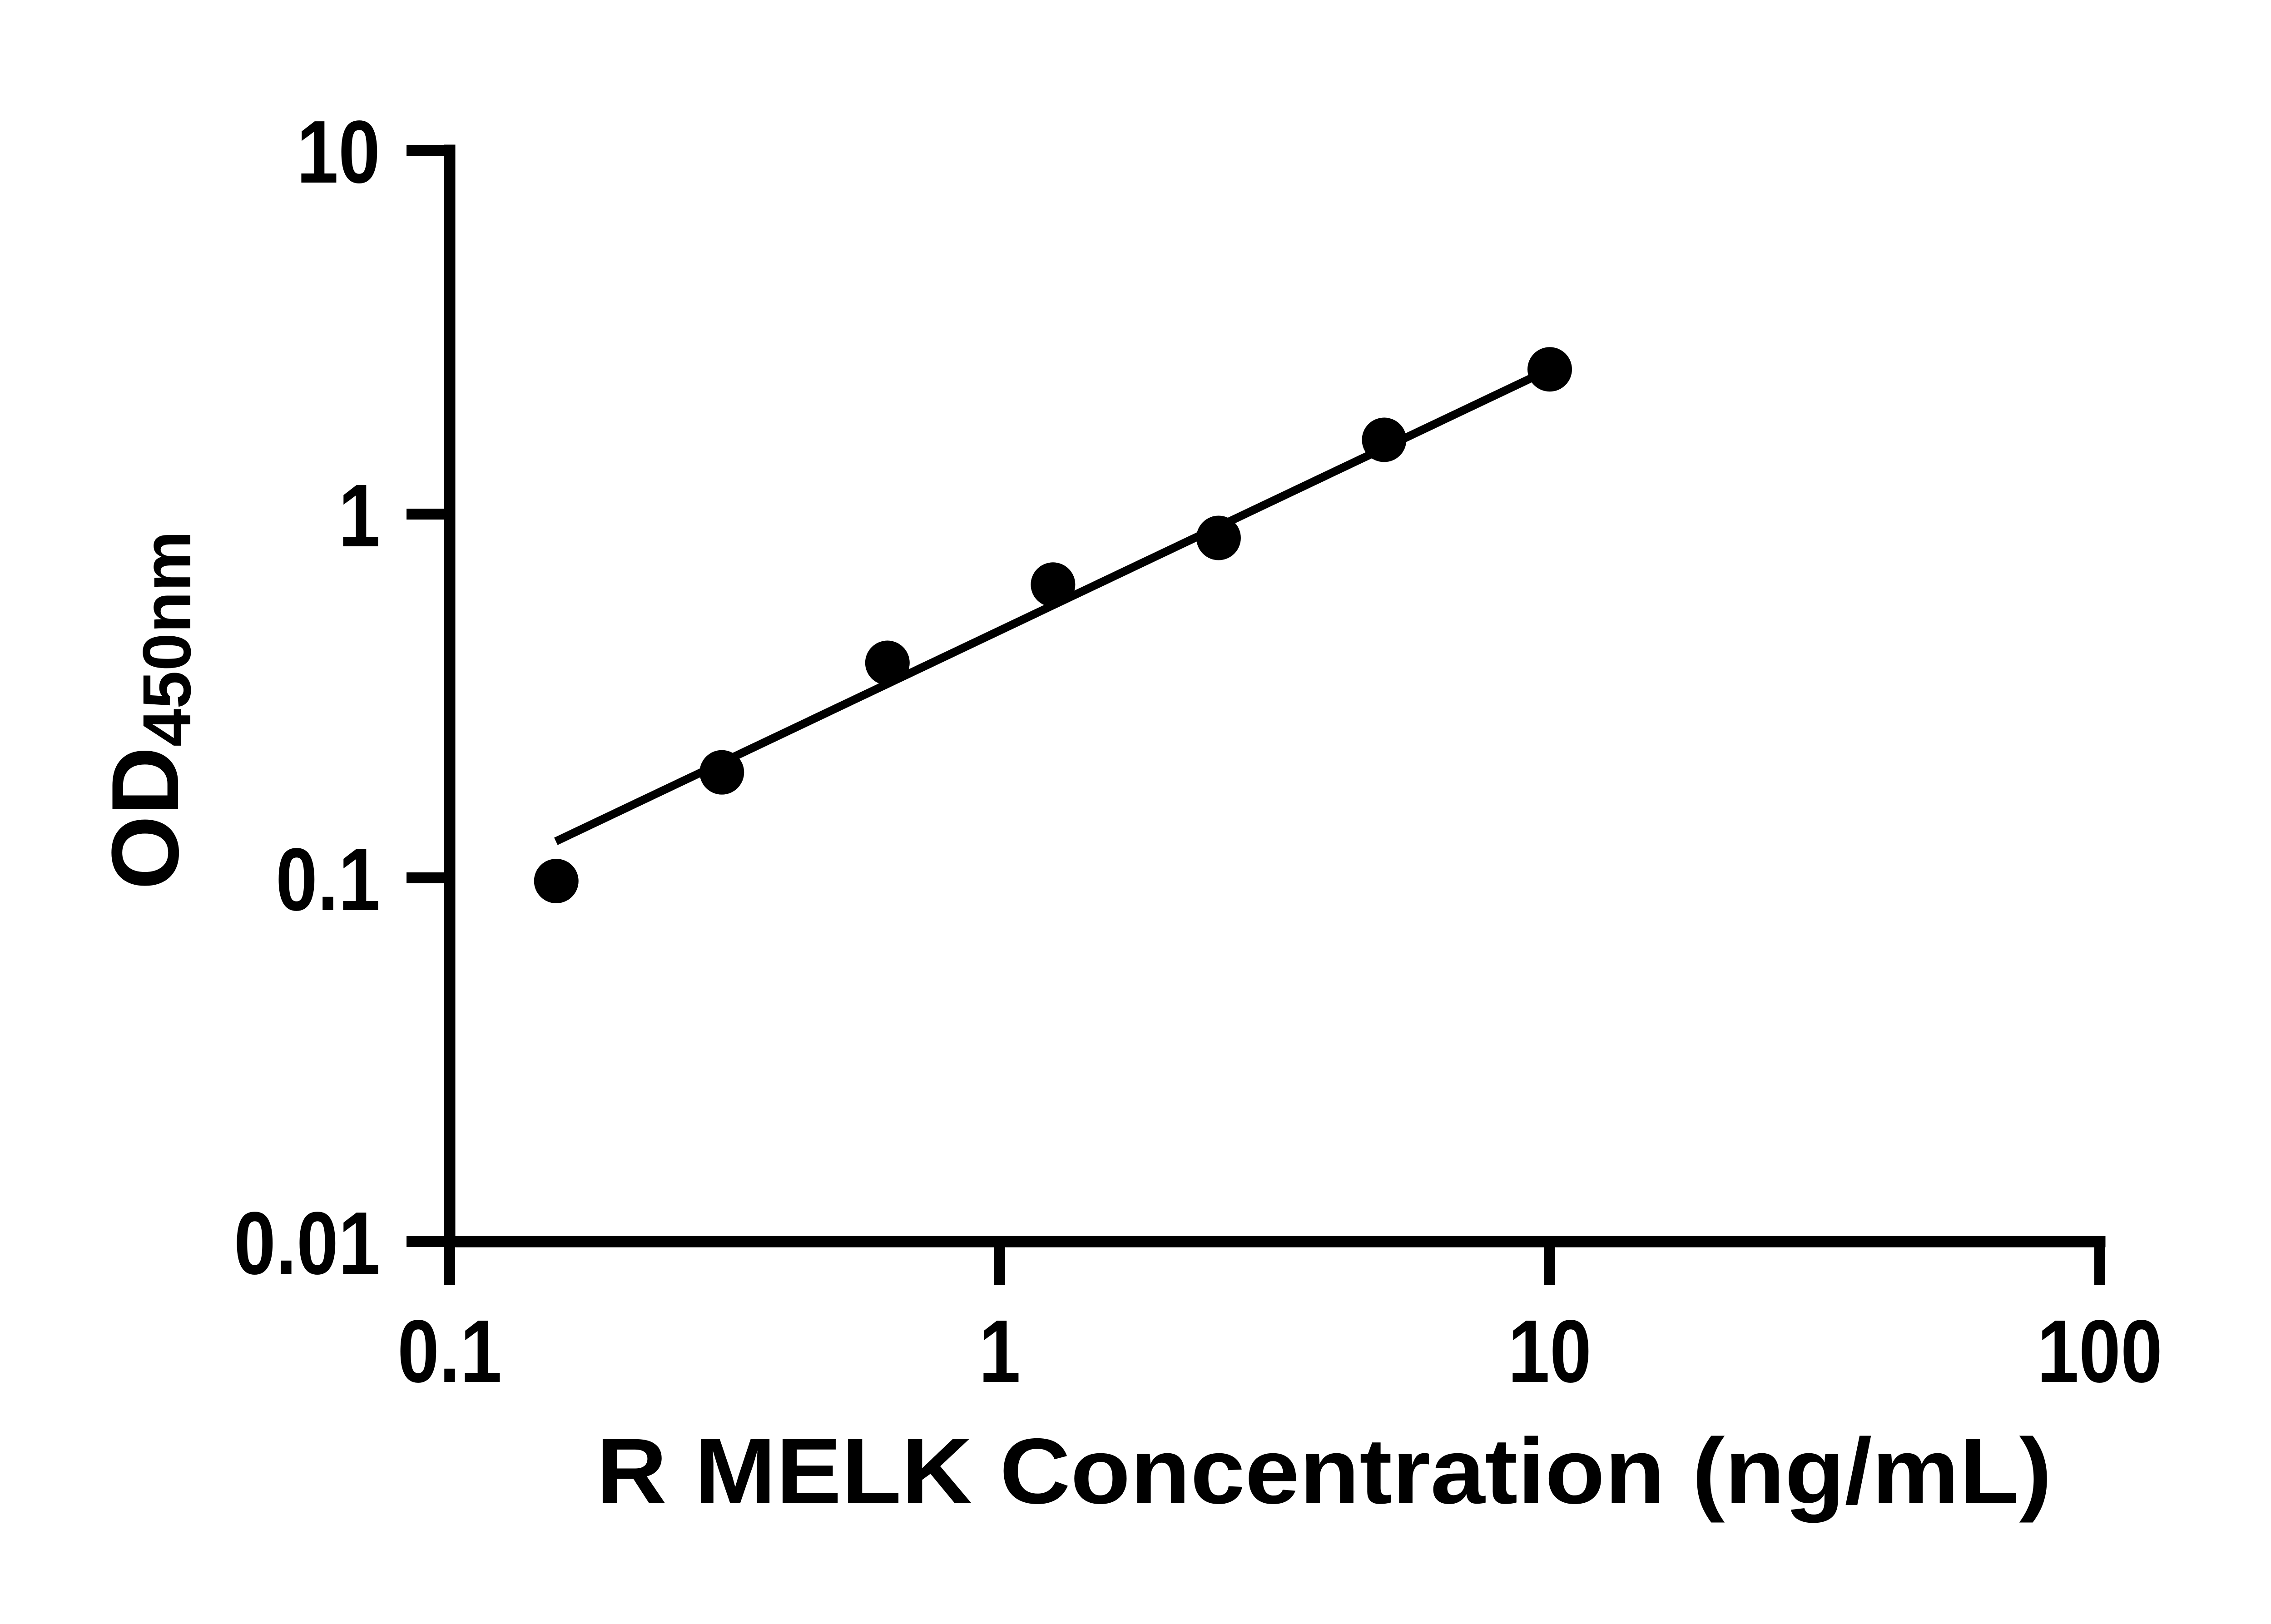  I want to click on y-tick-label: 1, so click(359, 515).